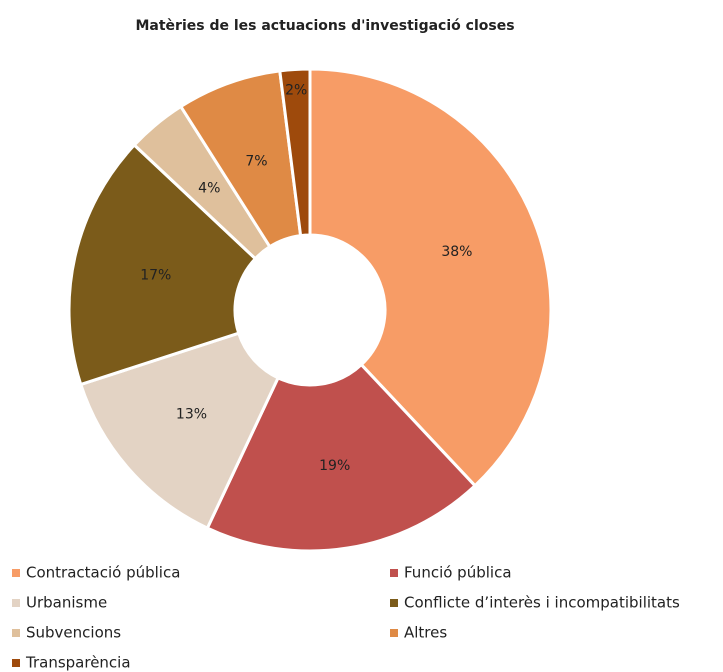 The height and width of the screenshot is (672, 723). What do you see at coordinates (456, 252) in the screenshot?
I see `slice-label: 38%` at bounding box center [456, 252].